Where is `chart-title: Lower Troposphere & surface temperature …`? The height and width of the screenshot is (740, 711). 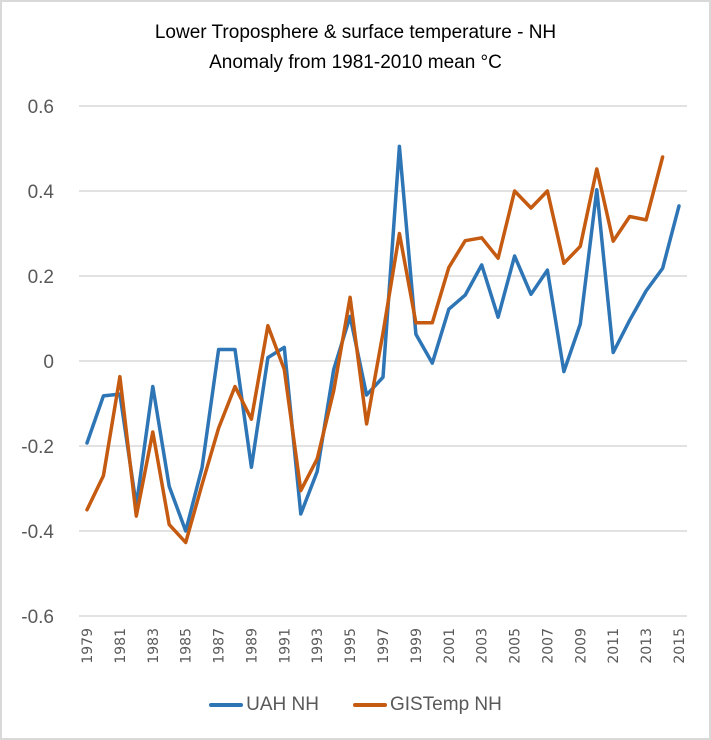
chart-title: Lower Troposphere & surface temperature … is located at coordinates (355, 32).